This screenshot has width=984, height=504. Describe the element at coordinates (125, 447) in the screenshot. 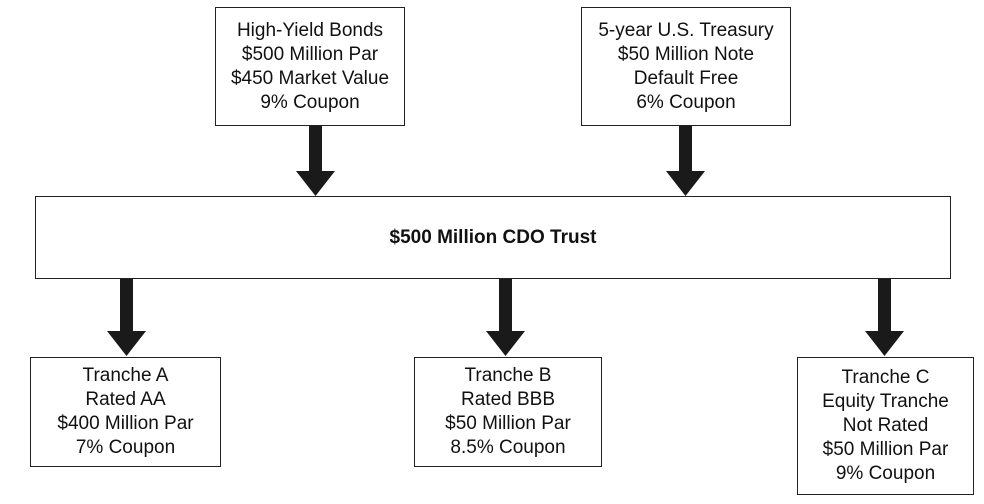

I see `box-line: 7% Coupon` at that location.